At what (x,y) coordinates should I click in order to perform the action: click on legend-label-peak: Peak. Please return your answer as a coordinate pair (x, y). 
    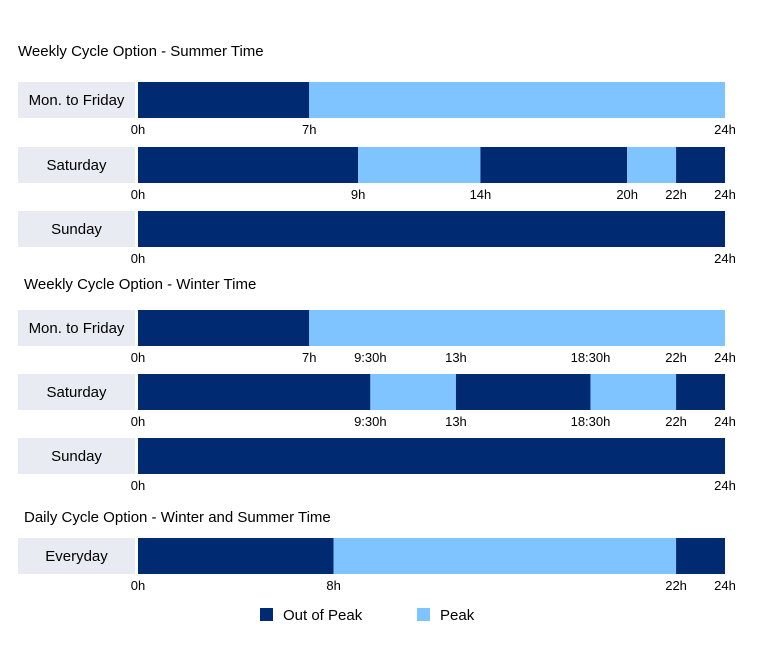
    Looking at the image, I should click on (457, 615).